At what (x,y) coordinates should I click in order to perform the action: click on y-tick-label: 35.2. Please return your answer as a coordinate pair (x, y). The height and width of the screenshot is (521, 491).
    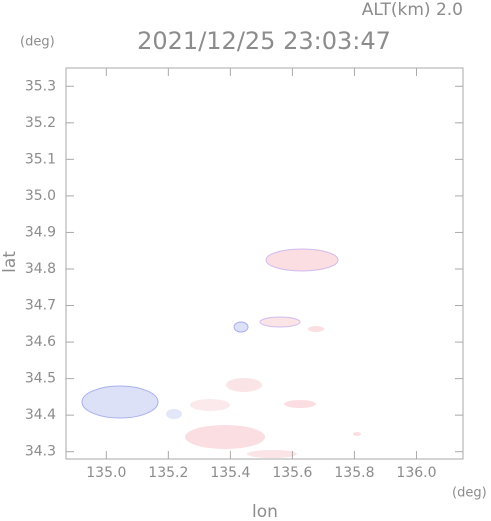
    Looking at the image, I should click on (40, 123).